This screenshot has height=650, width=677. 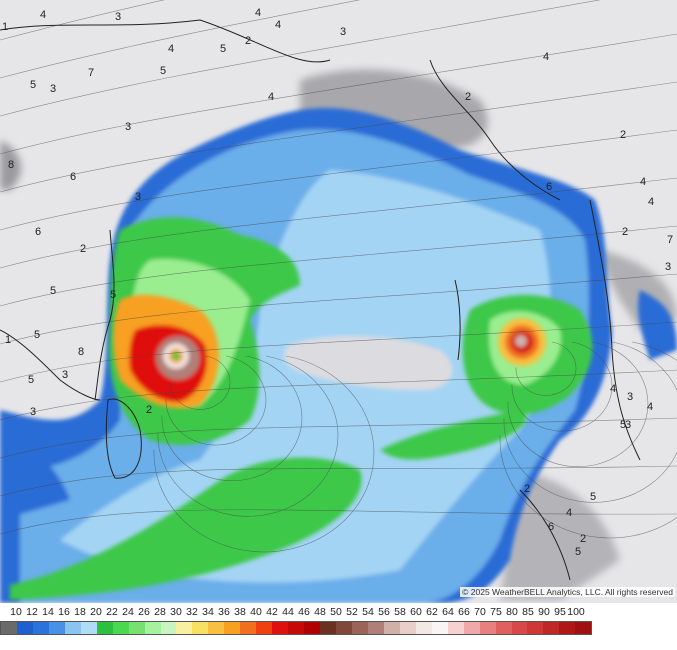 What do you see at coordinates (128, 612) in the screenshot?
I see `colorbar-label: 24` at bounding box center [128, 612].